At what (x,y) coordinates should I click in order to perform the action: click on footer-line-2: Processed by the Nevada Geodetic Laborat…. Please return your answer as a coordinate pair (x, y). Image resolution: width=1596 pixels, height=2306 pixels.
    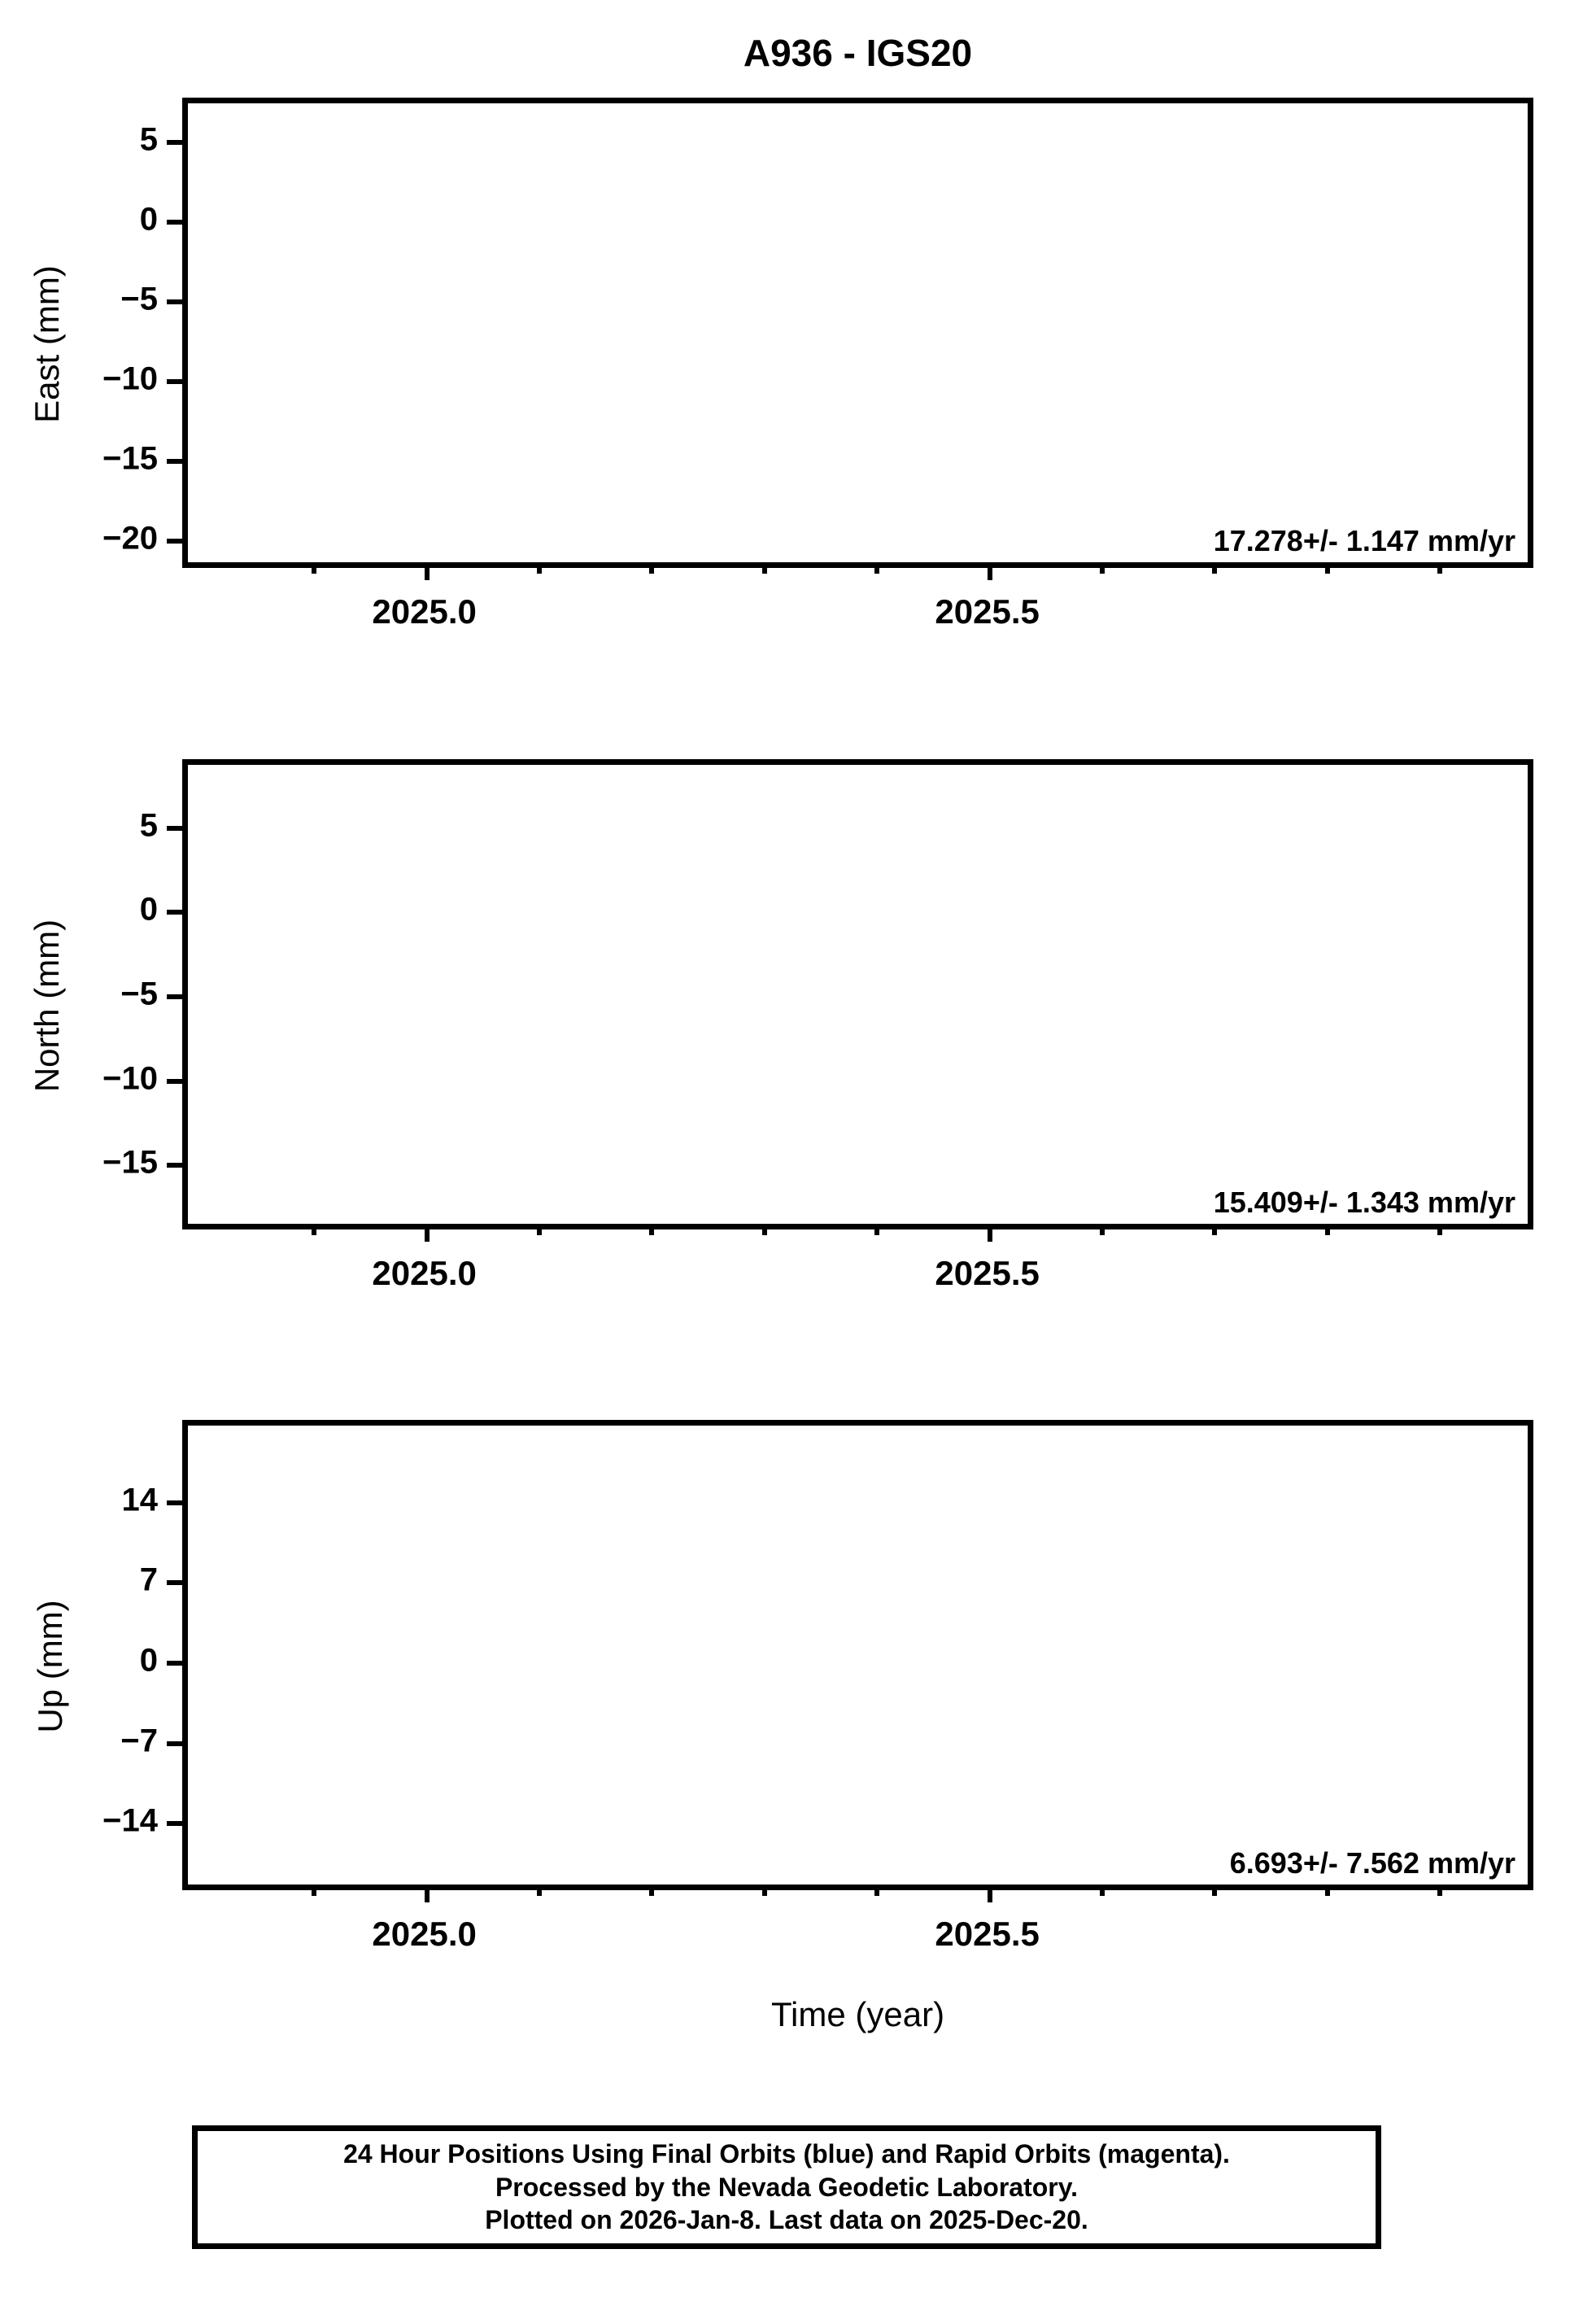
    Looking at the image, I should click on (787, 2187).